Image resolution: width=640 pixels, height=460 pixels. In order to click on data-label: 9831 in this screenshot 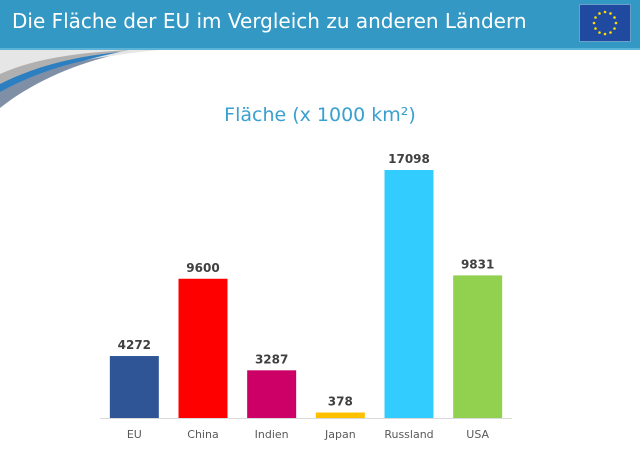, I will do `click(477, 264)`.